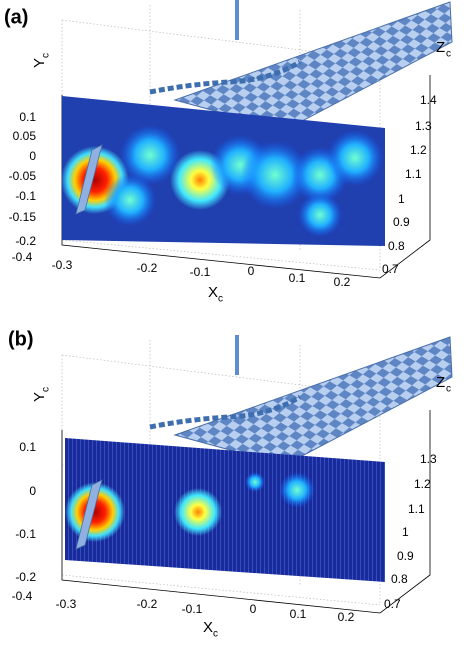 The width and height of the screenshot is (474, 648). What do you see at coordinates (23, 217) in the screenshot?
I see `y-tick-label: -0.15` at bounding box center [23, 217].